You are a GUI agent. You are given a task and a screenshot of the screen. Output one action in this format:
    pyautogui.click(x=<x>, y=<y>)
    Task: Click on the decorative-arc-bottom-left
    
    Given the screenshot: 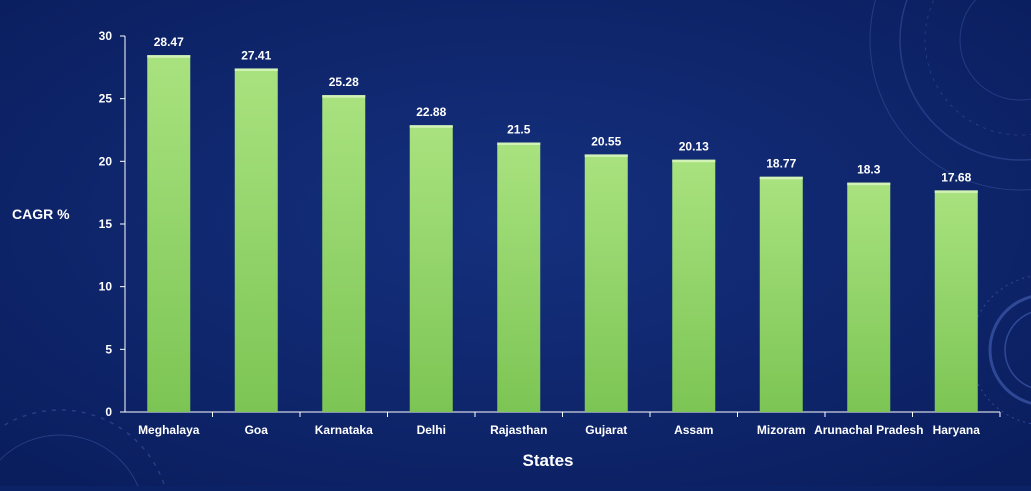 What is the action you would take?
    pyautogui.click(x=83, y=450)
    